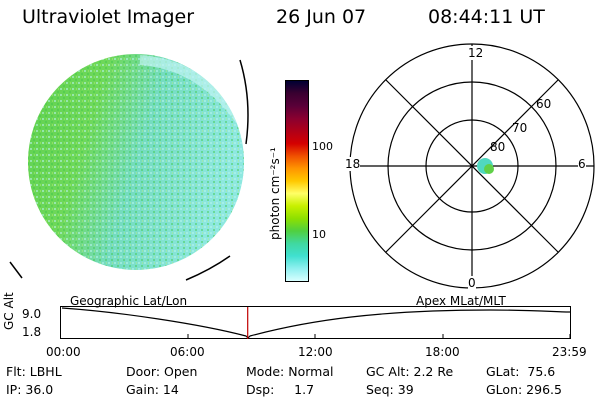 This screenshot has width=600, height=400. Describe the element at coordinates (129, 301) in the screenshot. I see `geographic-label: Geographic Lat/Lon` at that location.